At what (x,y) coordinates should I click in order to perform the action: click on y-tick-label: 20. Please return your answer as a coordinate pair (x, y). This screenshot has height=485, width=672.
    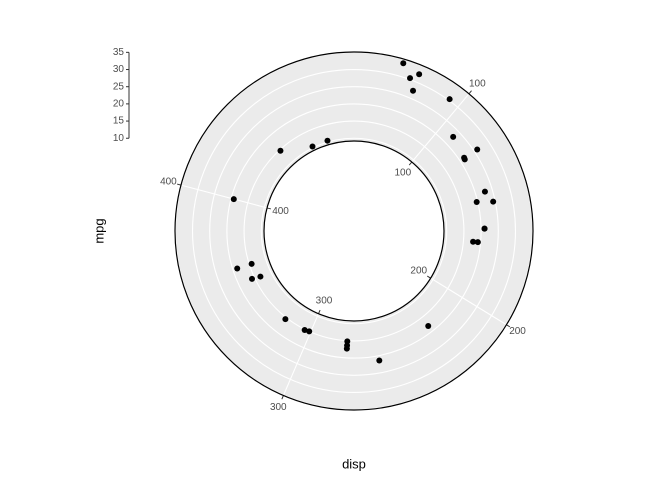
    Looking at the image, I should click on (119, 104).